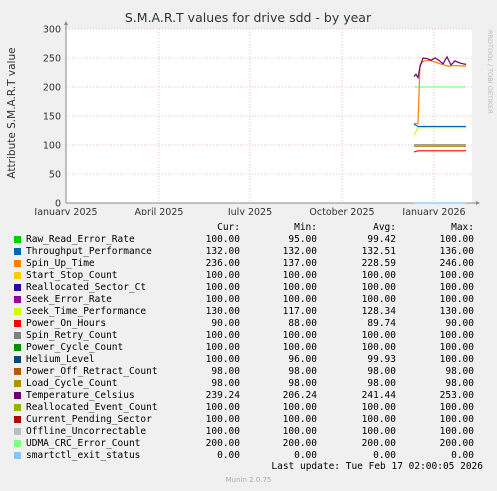 Image resolution: width=497 pixels, height=491 pixels. I want to click on y-tick-label: 250, so click(52, 59).